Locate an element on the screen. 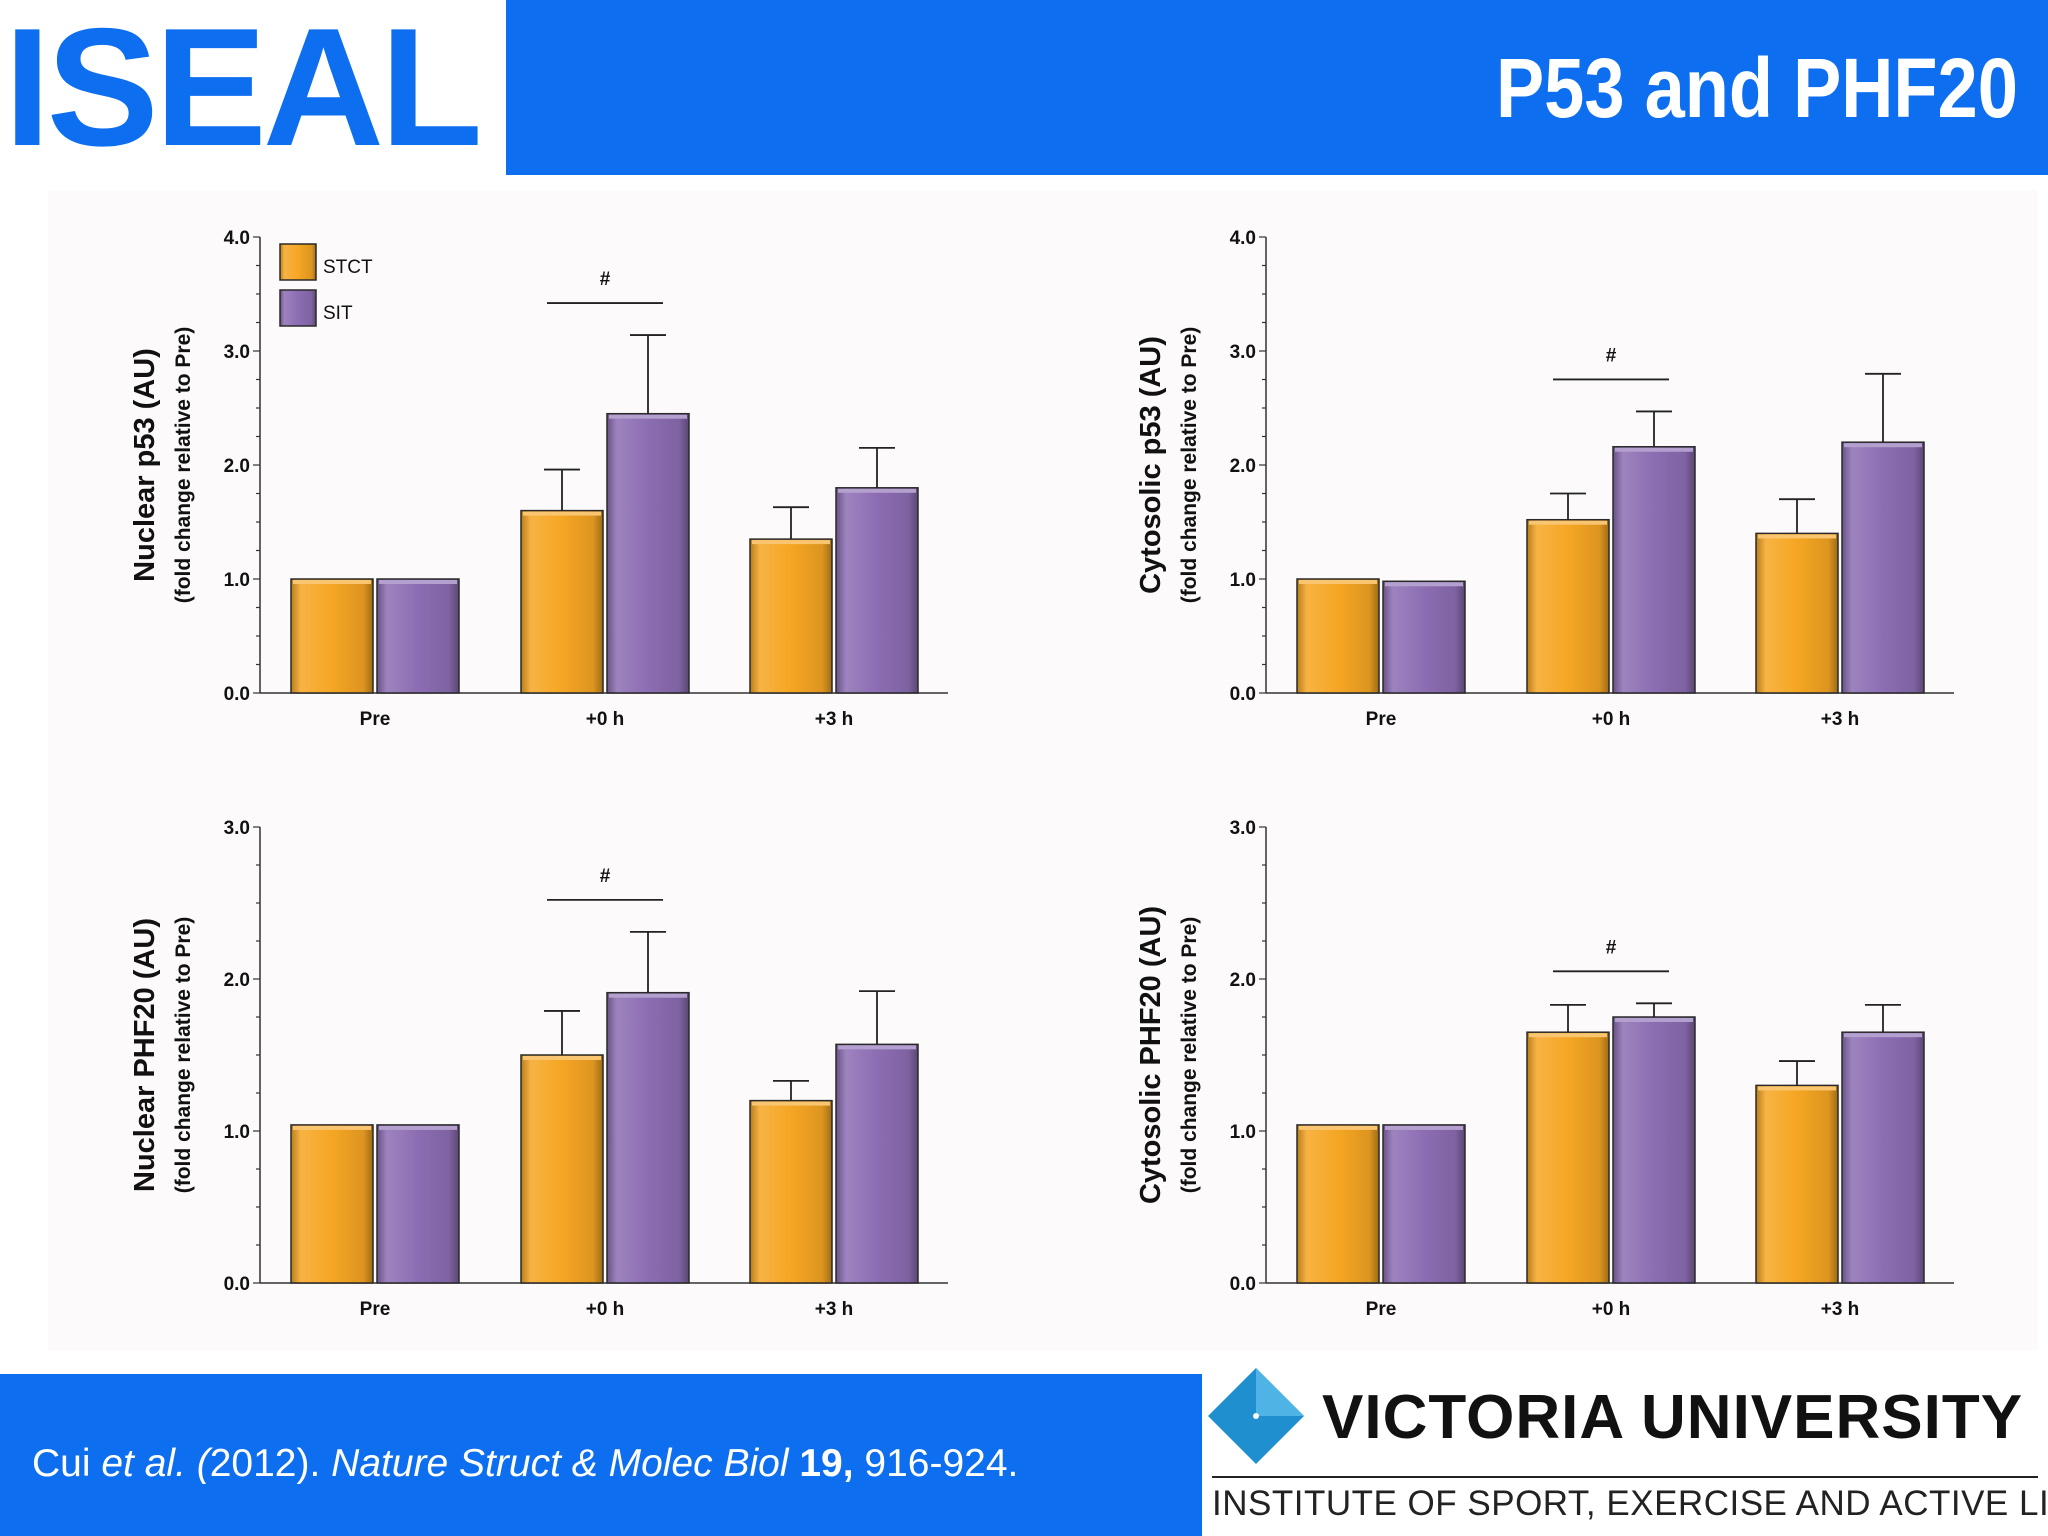 This screenshot has width=2048, height=1536. y-axis-title: Nuclear p53 (AU) is located at coordinates (145, 465).